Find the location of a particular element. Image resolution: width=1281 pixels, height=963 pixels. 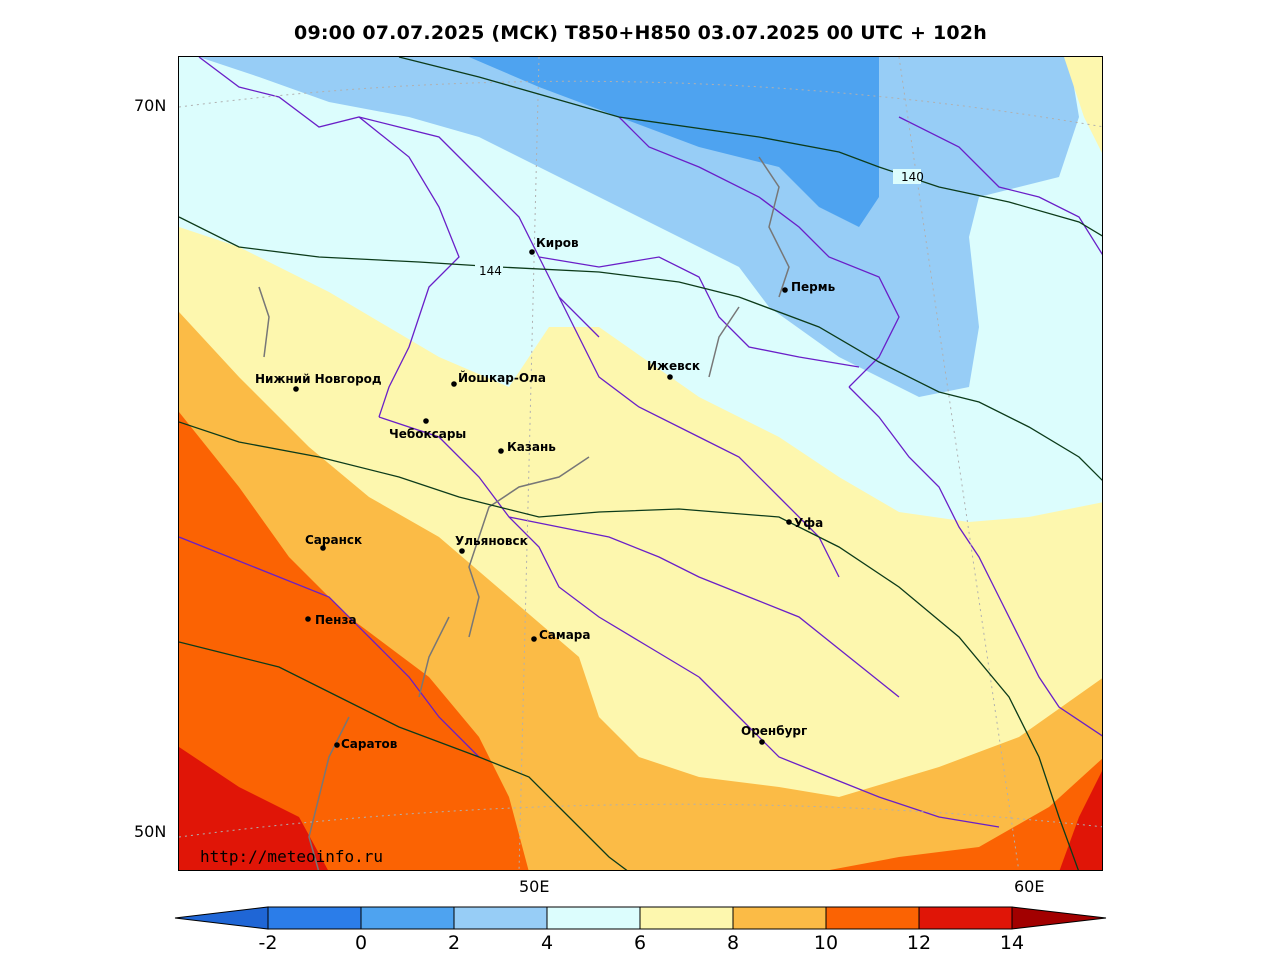

lat-label-50n: 50N is located at coordinates (150, 831).